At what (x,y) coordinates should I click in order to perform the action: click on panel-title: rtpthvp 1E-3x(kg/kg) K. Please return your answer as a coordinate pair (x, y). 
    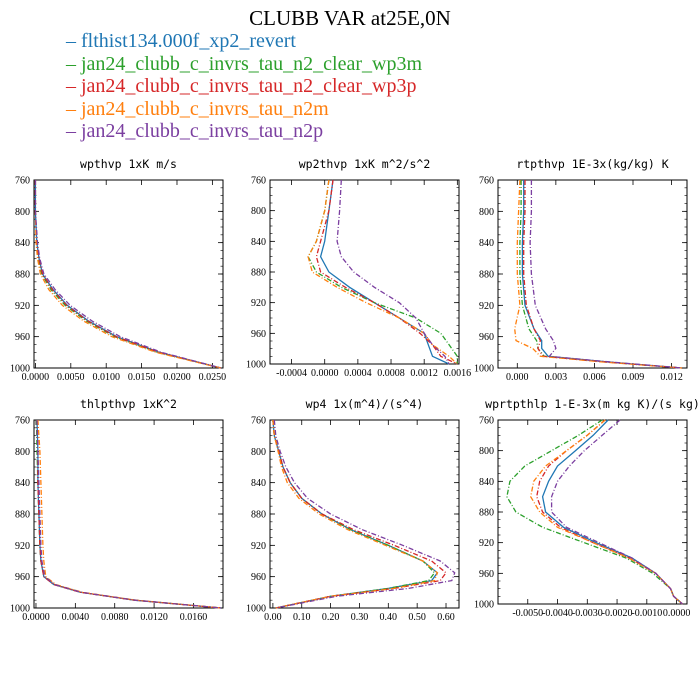
    Looking at the image, I should click on (592, 164).